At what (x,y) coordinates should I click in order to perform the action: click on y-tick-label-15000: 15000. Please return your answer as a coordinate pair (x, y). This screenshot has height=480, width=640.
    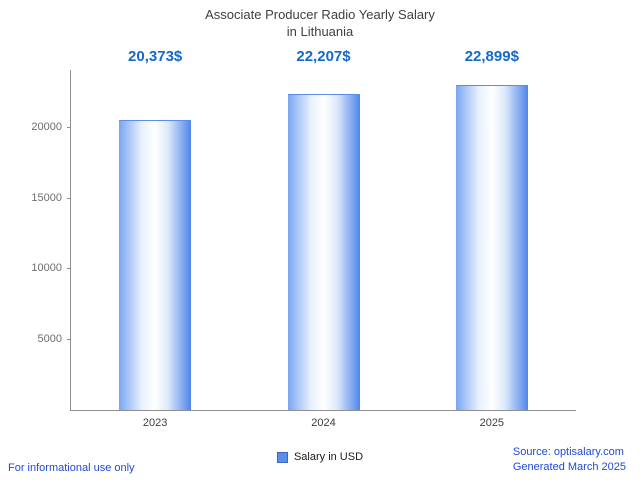
    Looking at the image, I should click on (46, 197).